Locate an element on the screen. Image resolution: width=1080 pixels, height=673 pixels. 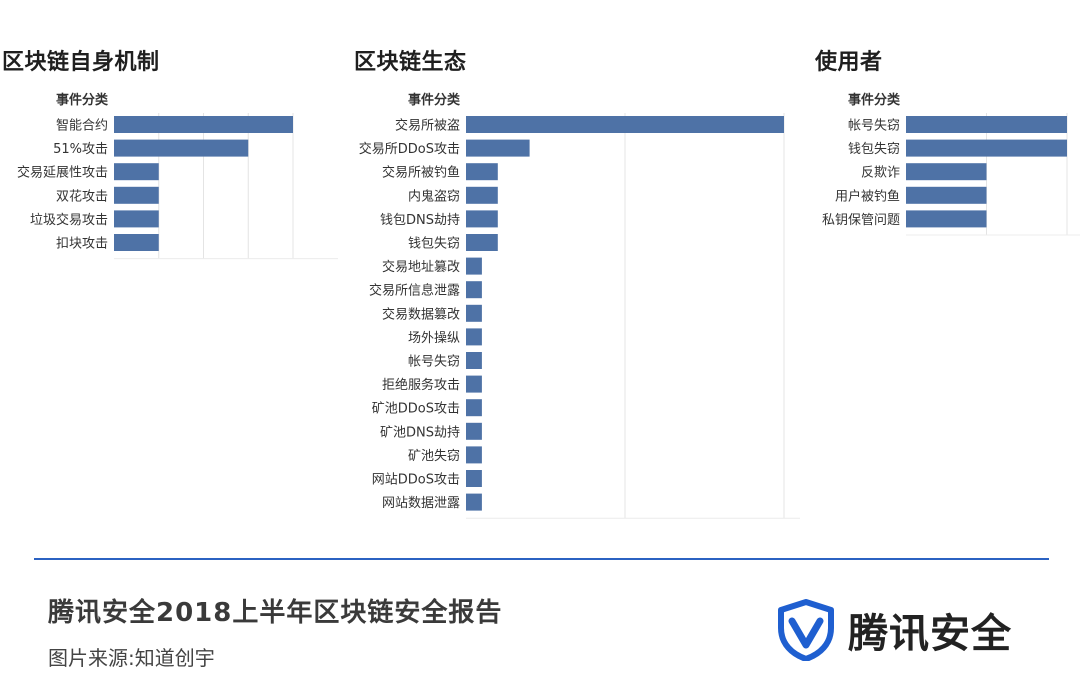
category-label: 交易所DDoS攻击 is located at coordinates (409, 149).